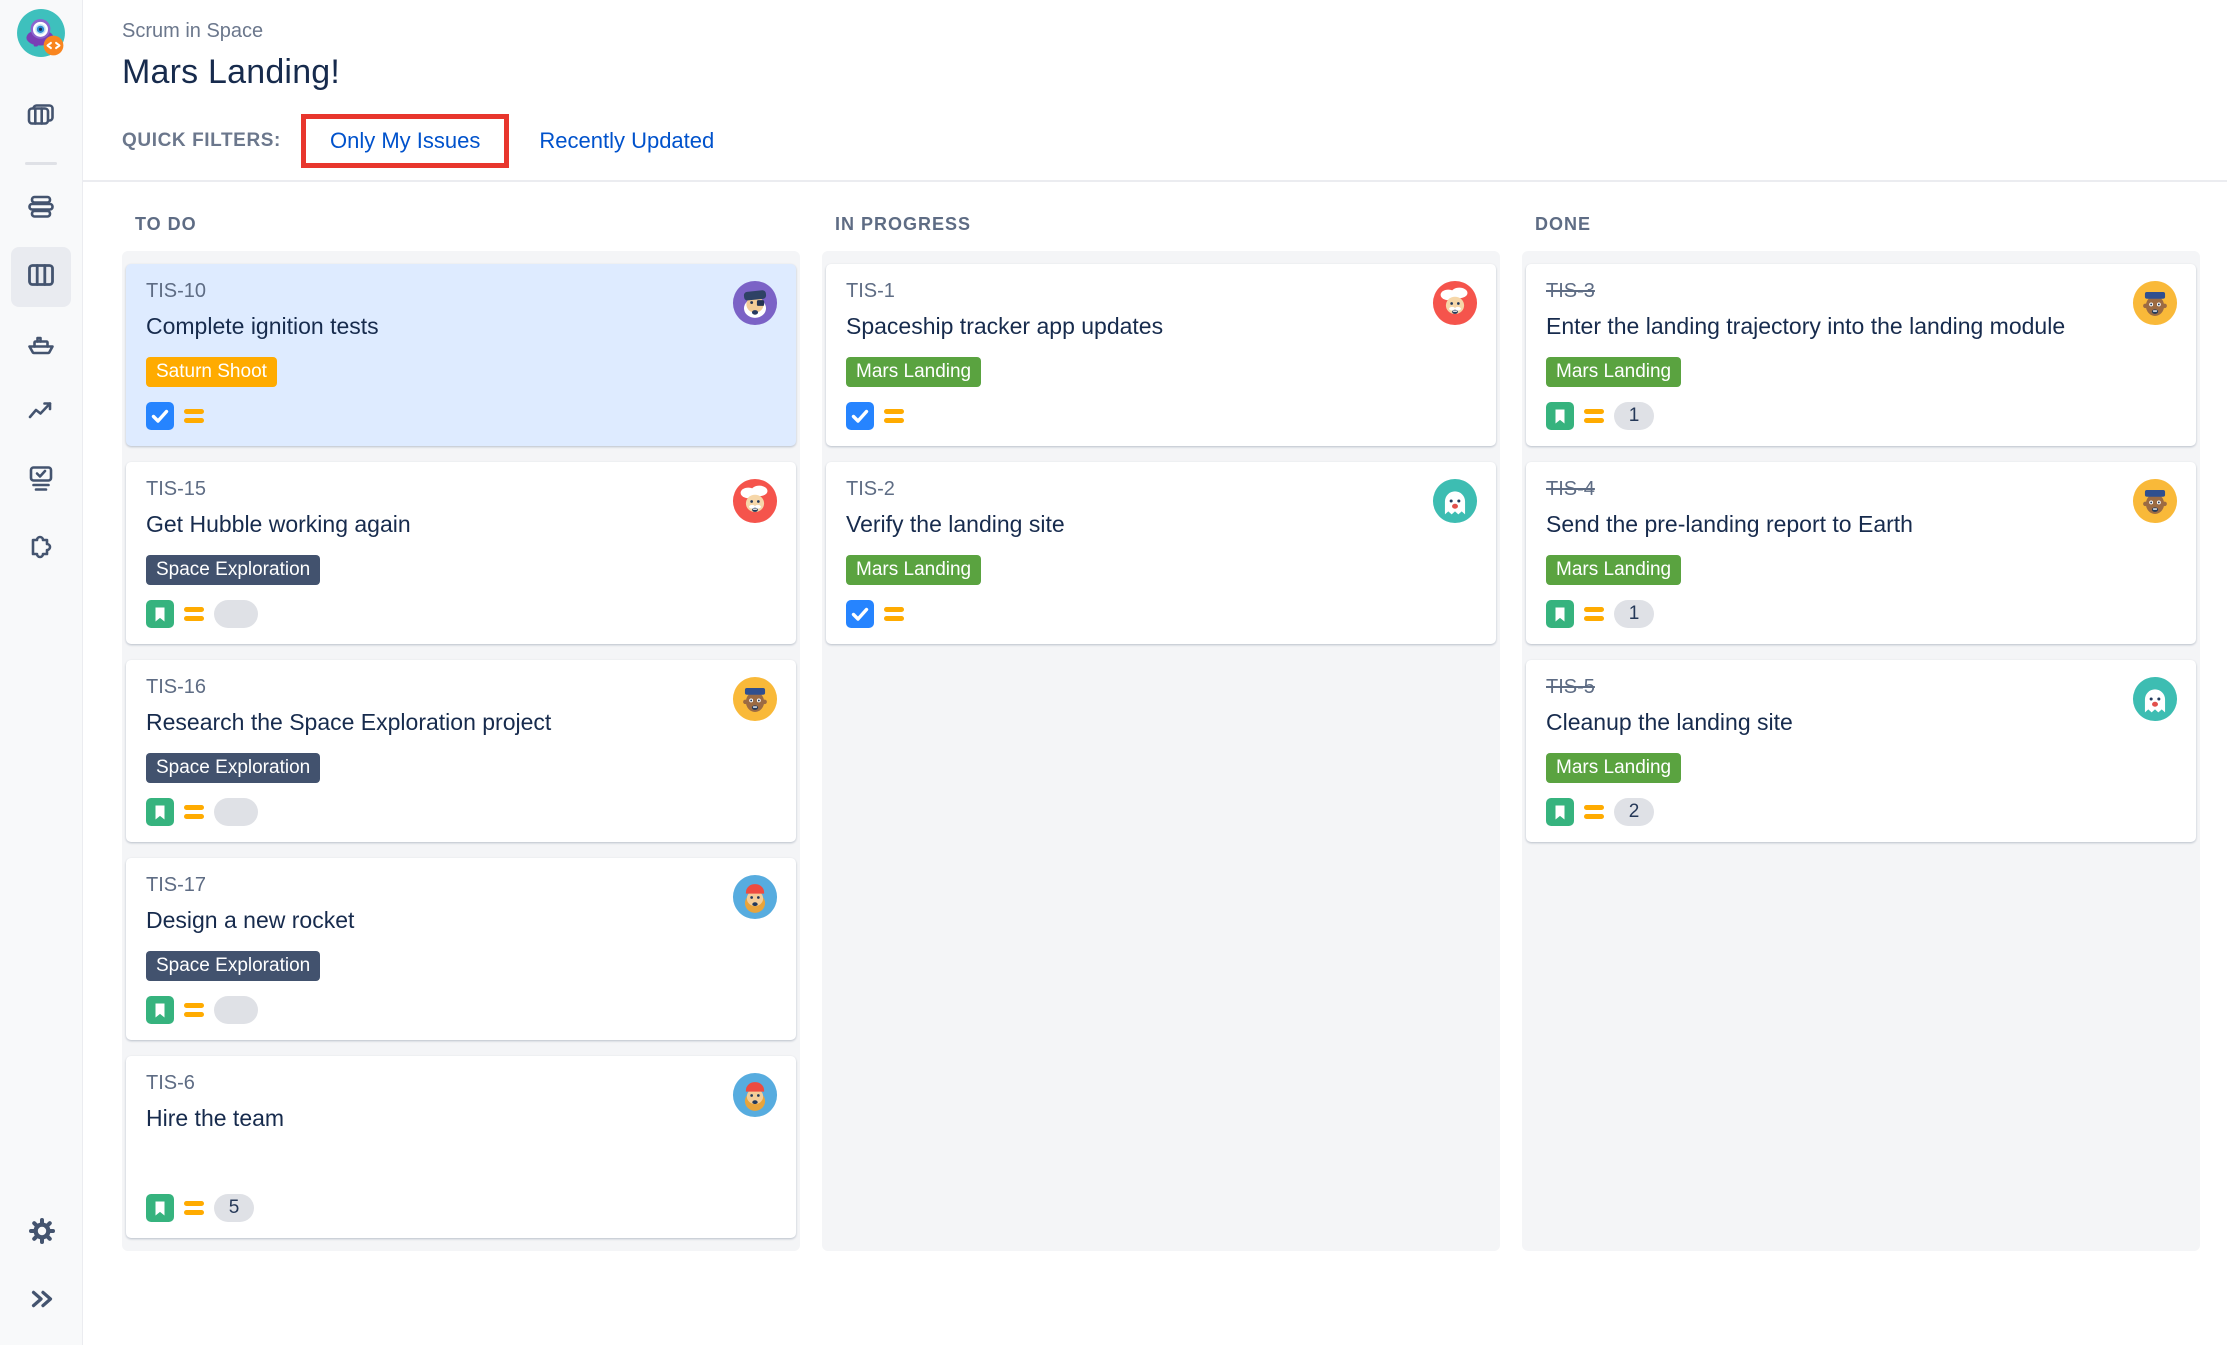 This screenshot has height=1345, width=2227. Describe the element at coordinates (870, 291) in the screenshot. I see `issue-key: TIS-1` at that location.